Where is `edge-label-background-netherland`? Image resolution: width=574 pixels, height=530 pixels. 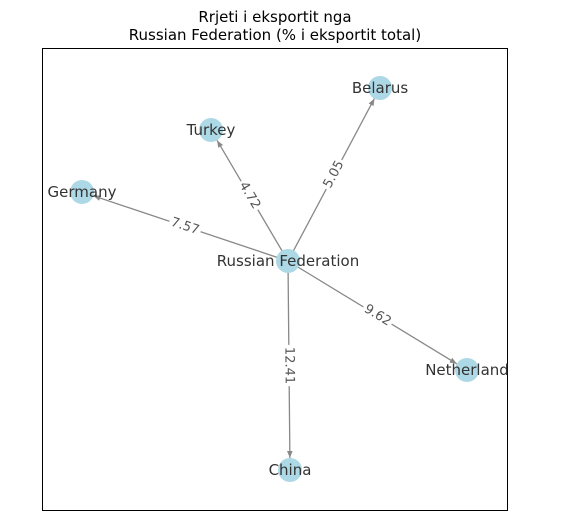 edge-label-background-netherland is located at coordinates (377, 315).